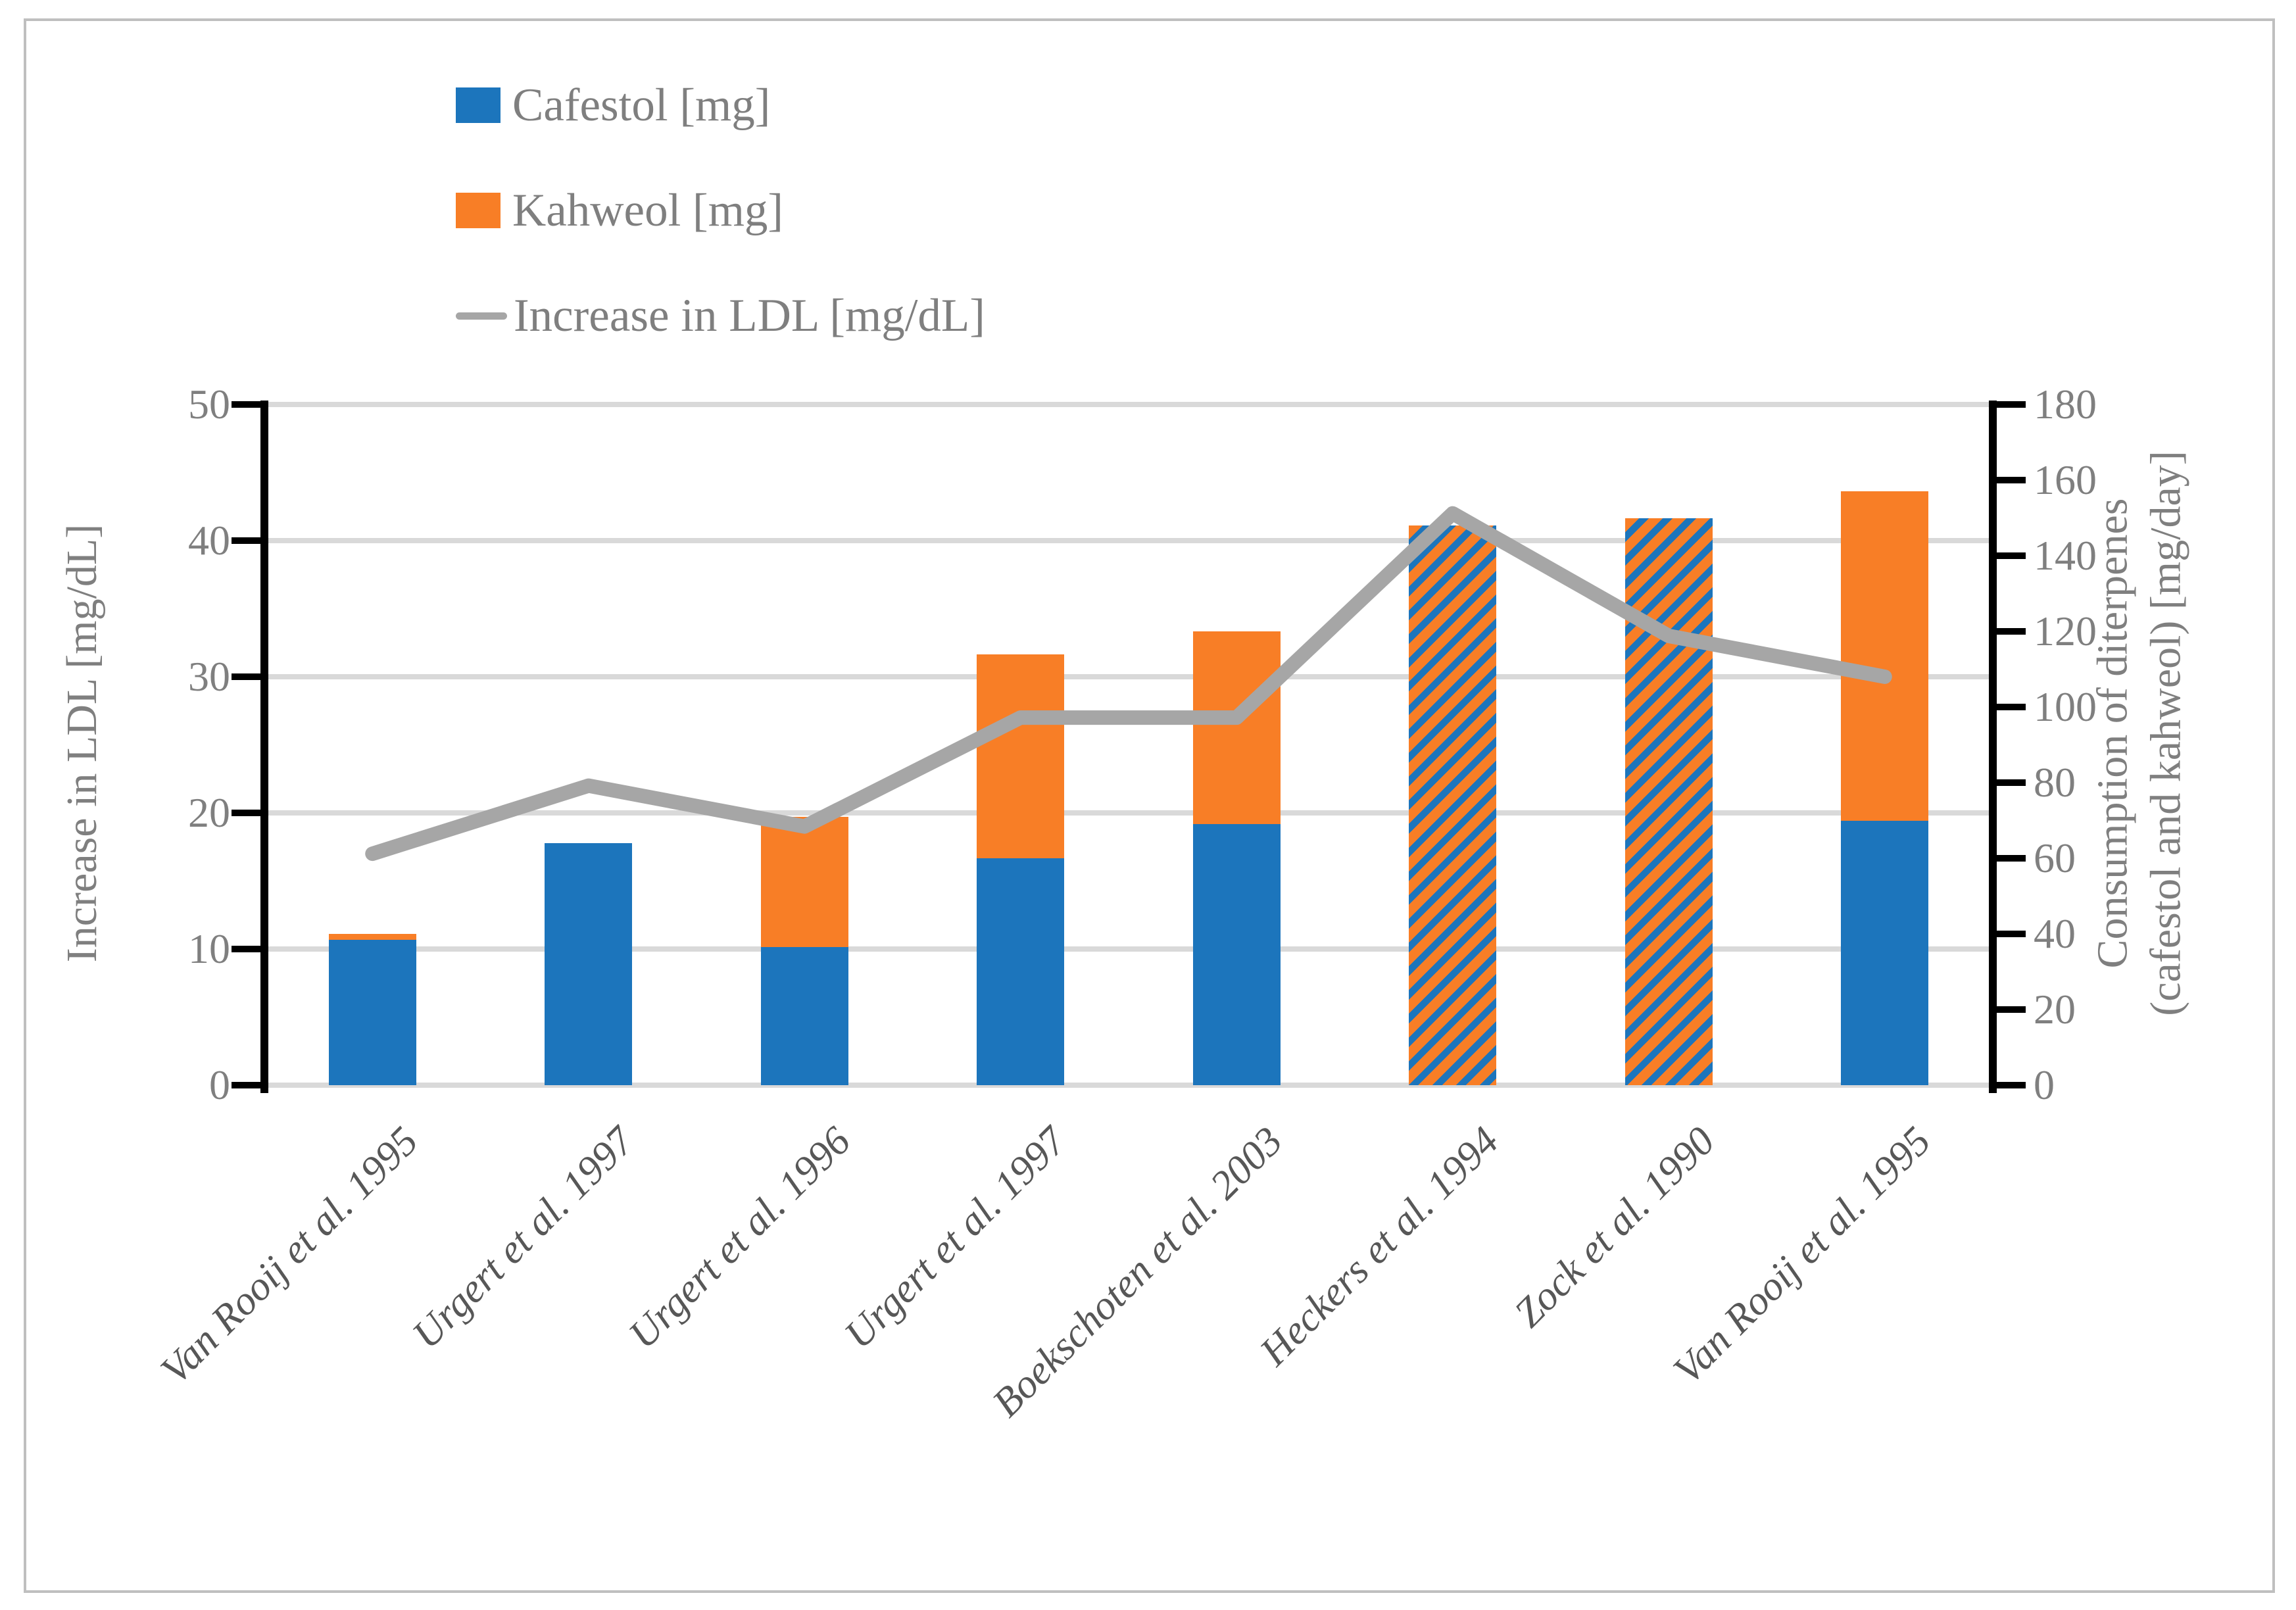  I want to click on right-axis-tick-label: 180, so click(2065, 404).